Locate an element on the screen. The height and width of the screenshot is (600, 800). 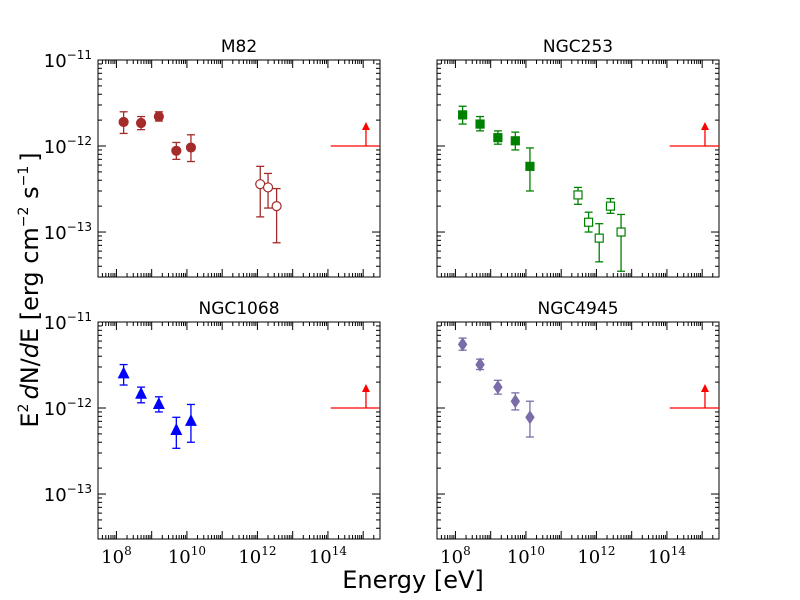
y-label-prefix-sup: 2 is located at coordinates (24, 408).